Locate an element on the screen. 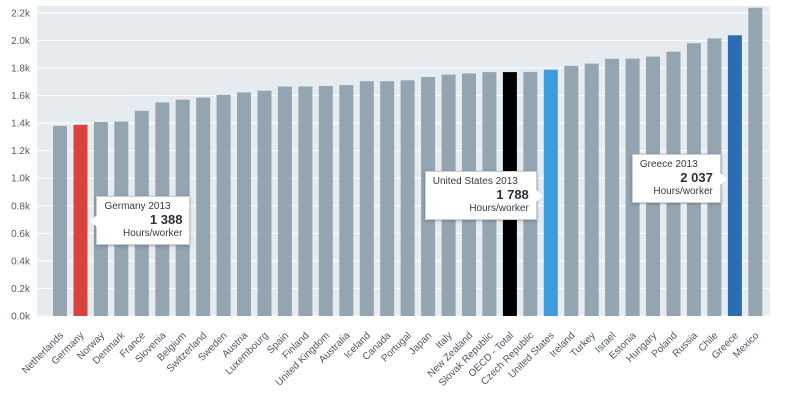 The height and width of the screenshot is (414, 800). y-tick-label: 0.6k is located at coordinates (21, 234).